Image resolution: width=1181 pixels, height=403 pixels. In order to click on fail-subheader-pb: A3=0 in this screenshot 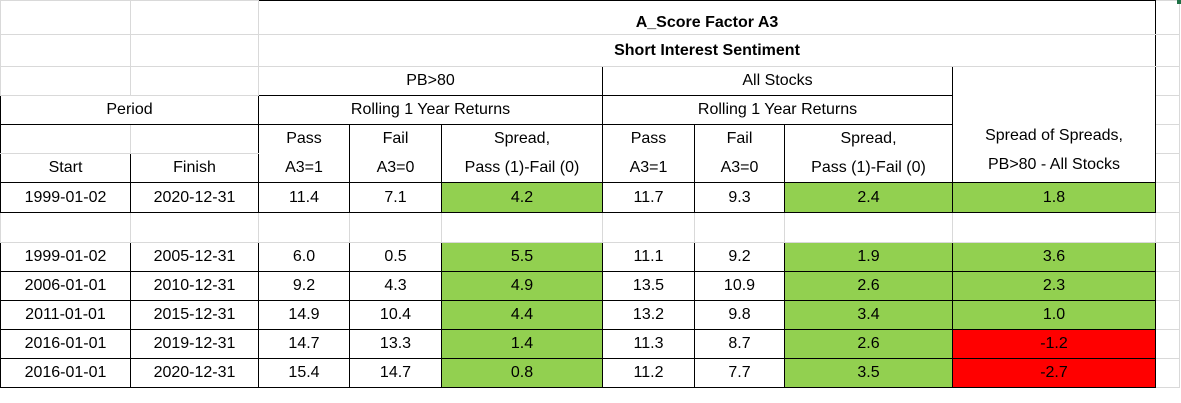, I will do `click(395, 168)`.